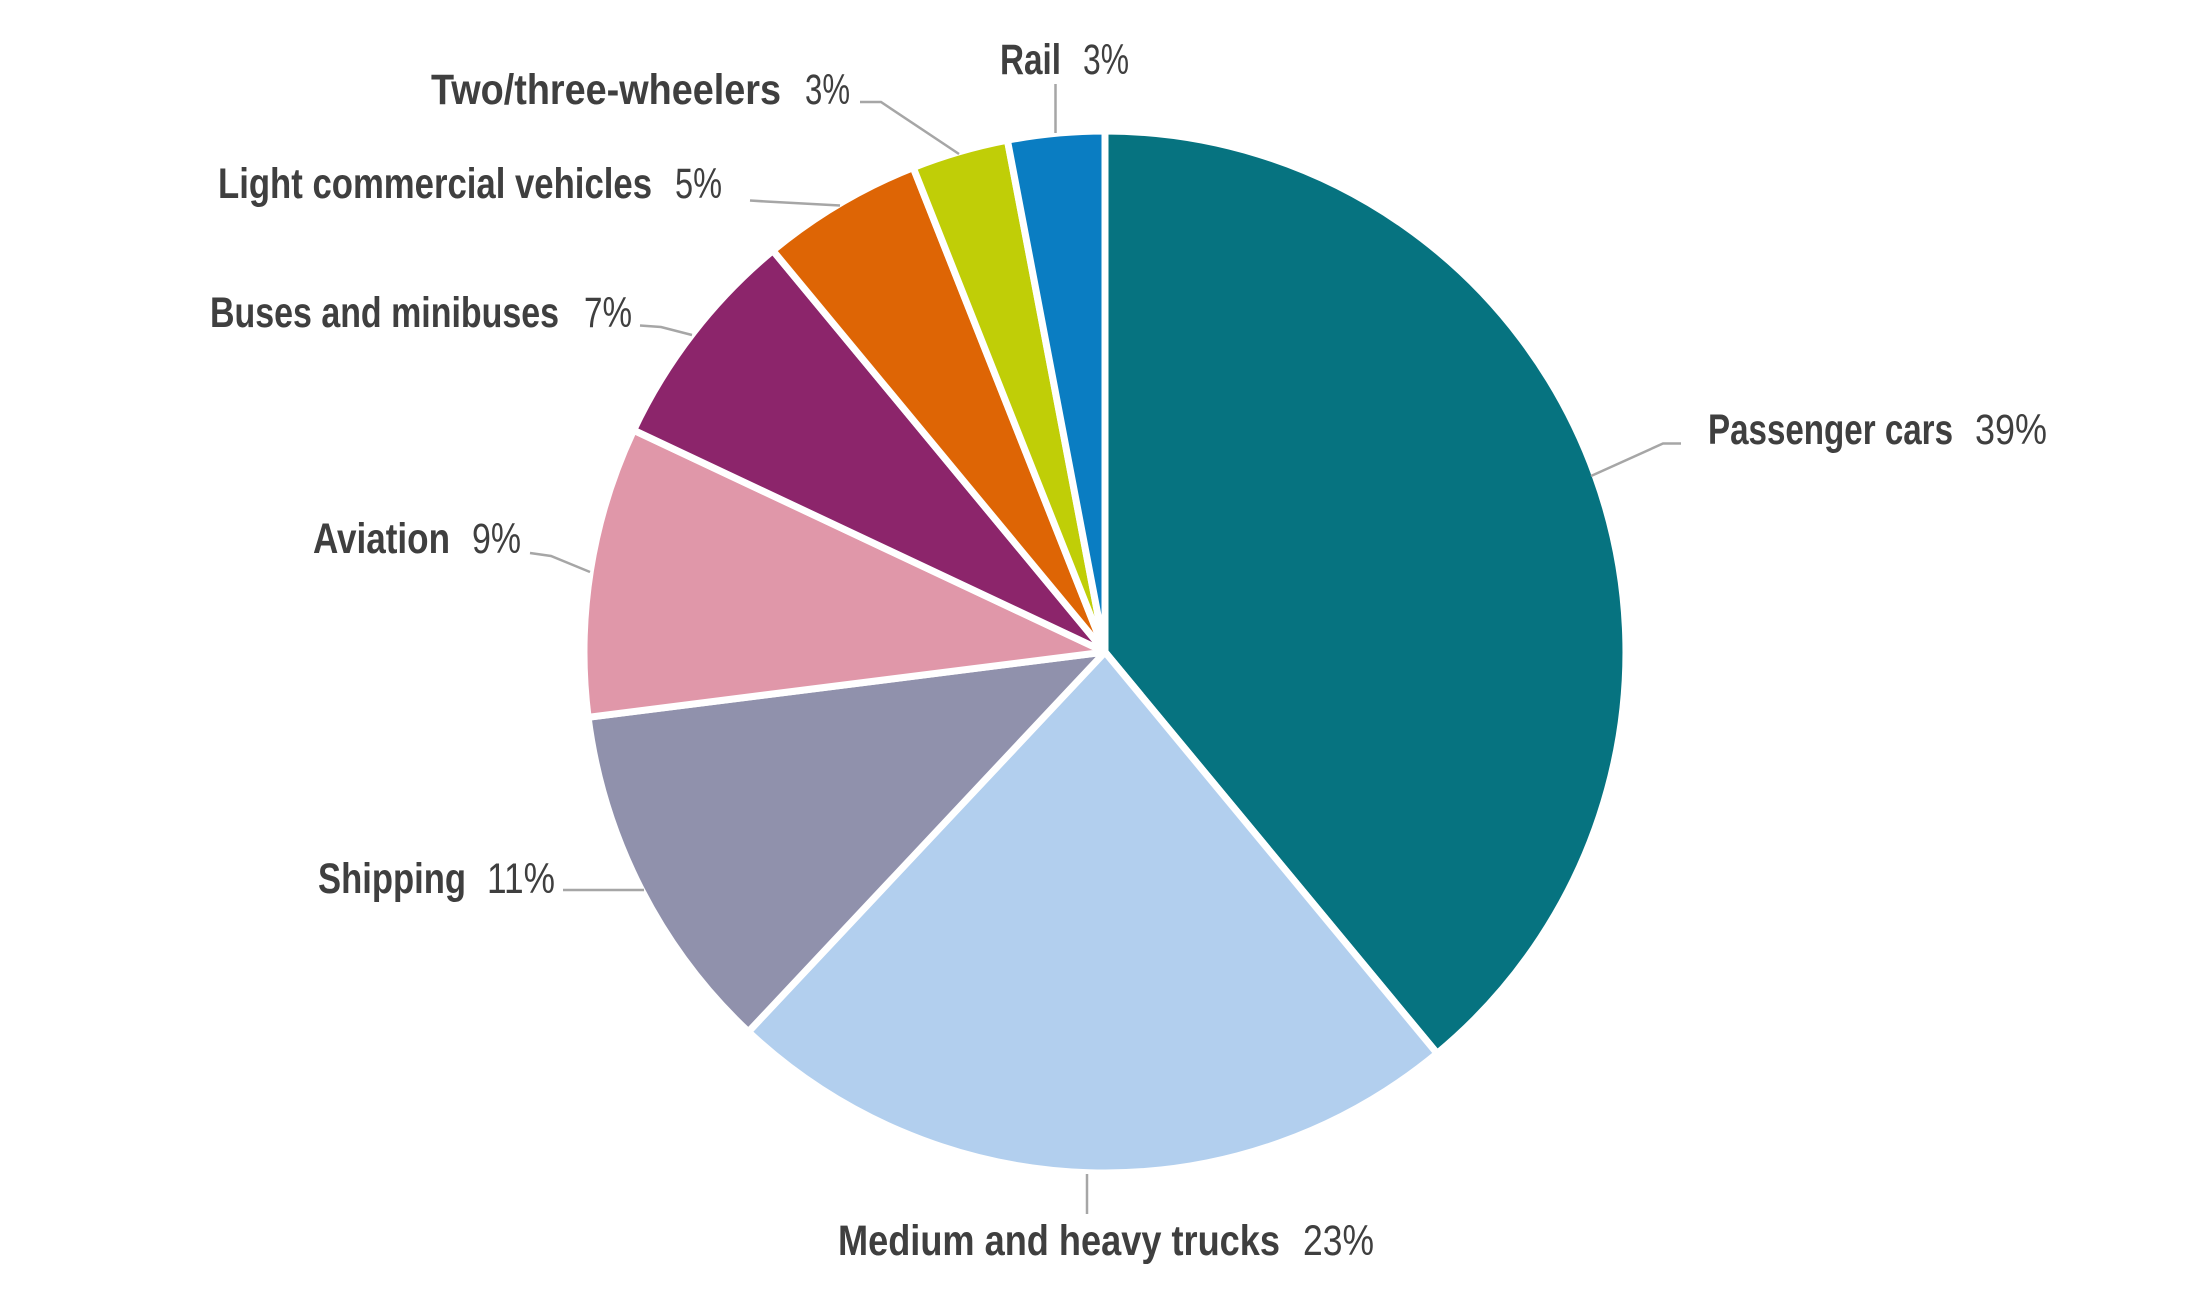 This screenshot has height=1307, width=2209. What do you see at coordinates (606, 90) in the screenshot?
I see `svg-text: Two/three-wheelers` at bounding box center [606, 90].